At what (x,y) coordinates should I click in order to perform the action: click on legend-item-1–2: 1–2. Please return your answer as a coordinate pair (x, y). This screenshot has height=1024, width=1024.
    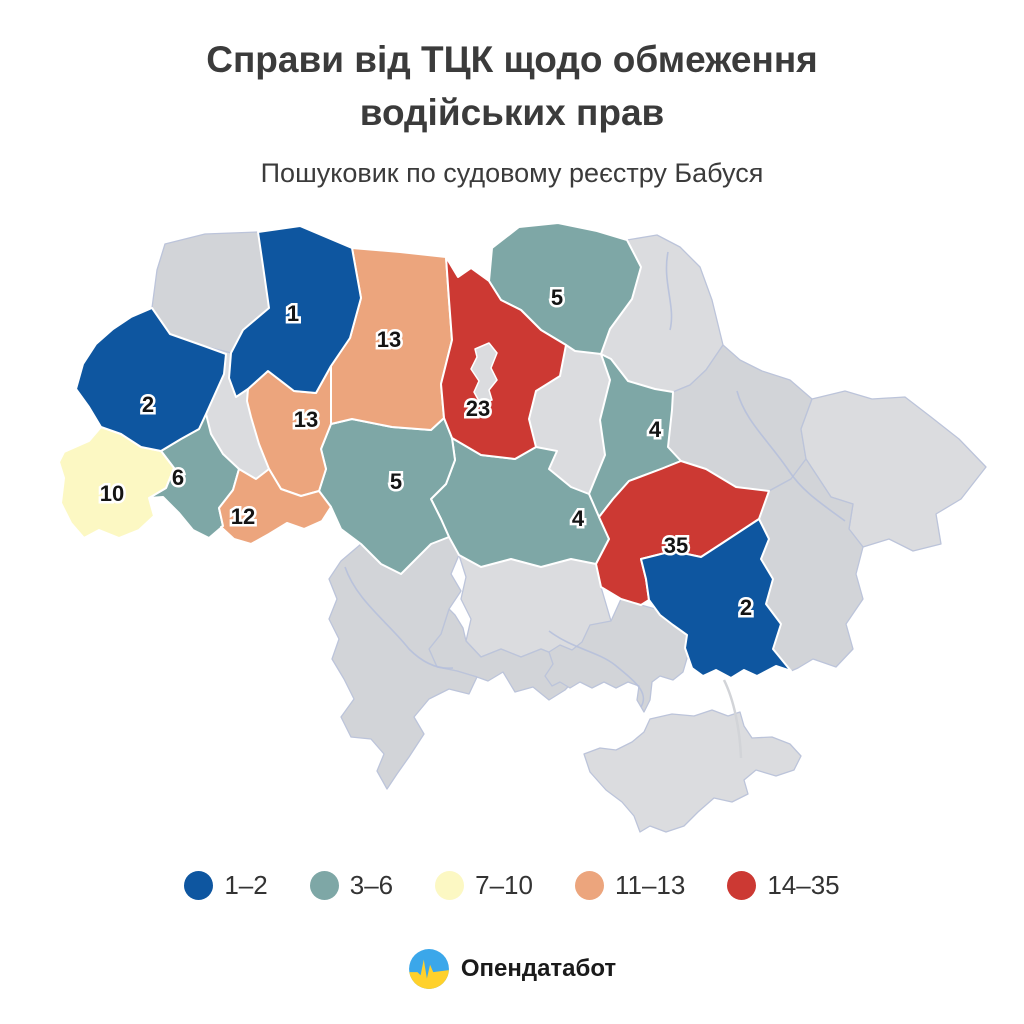
    Looking at the image, I should click on (226, 885).